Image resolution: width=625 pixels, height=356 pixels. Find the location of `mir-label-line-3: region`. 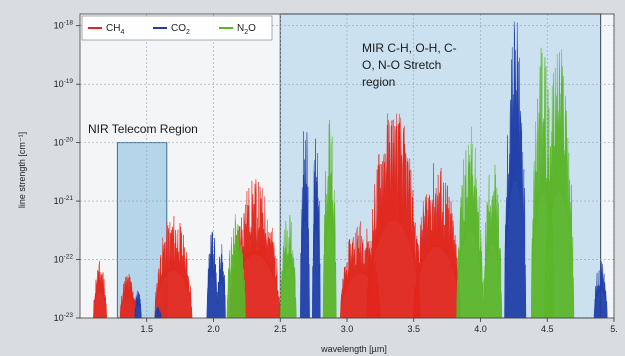

mir-label-line-3: region is located at coordinates (378, 82).